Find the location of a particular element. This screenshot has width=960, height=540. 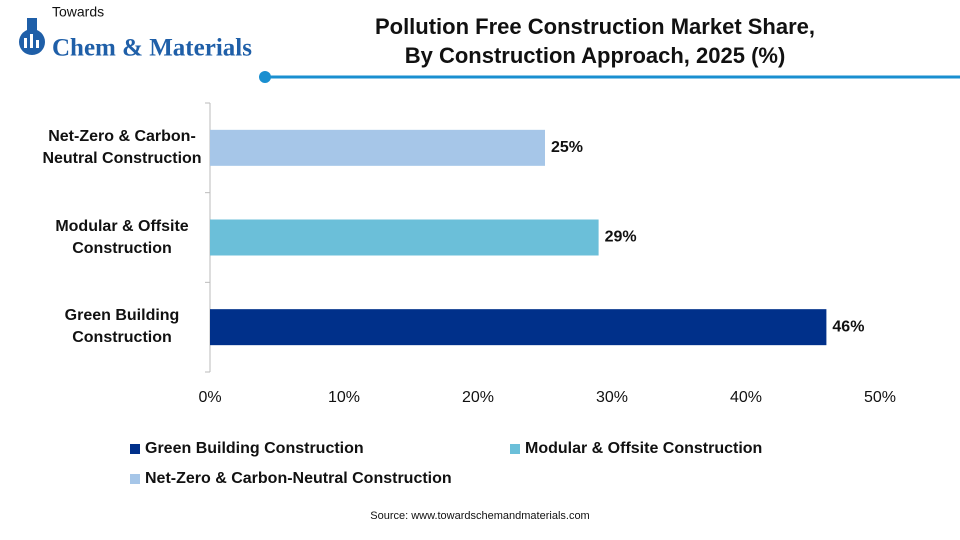

data-label: 29% is located at coordinates (621, 237).